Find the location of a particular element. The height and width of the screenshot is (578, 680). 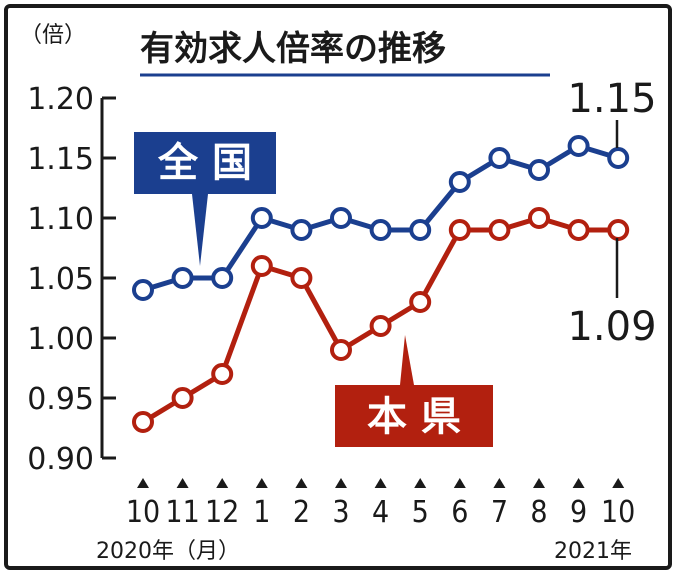

year-end-label: 2021年 is located at coordinates (593, 551).